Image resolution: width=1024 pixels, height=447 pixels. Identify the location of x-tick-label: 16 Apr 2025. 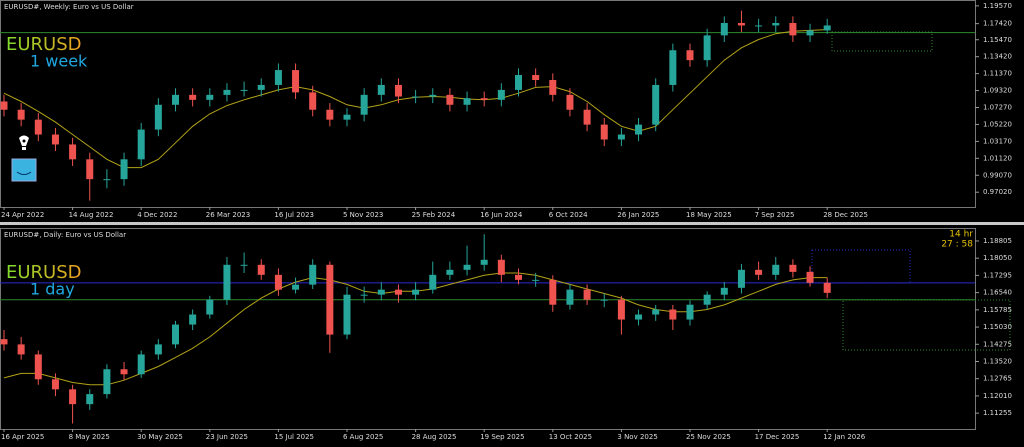
(22, 437).